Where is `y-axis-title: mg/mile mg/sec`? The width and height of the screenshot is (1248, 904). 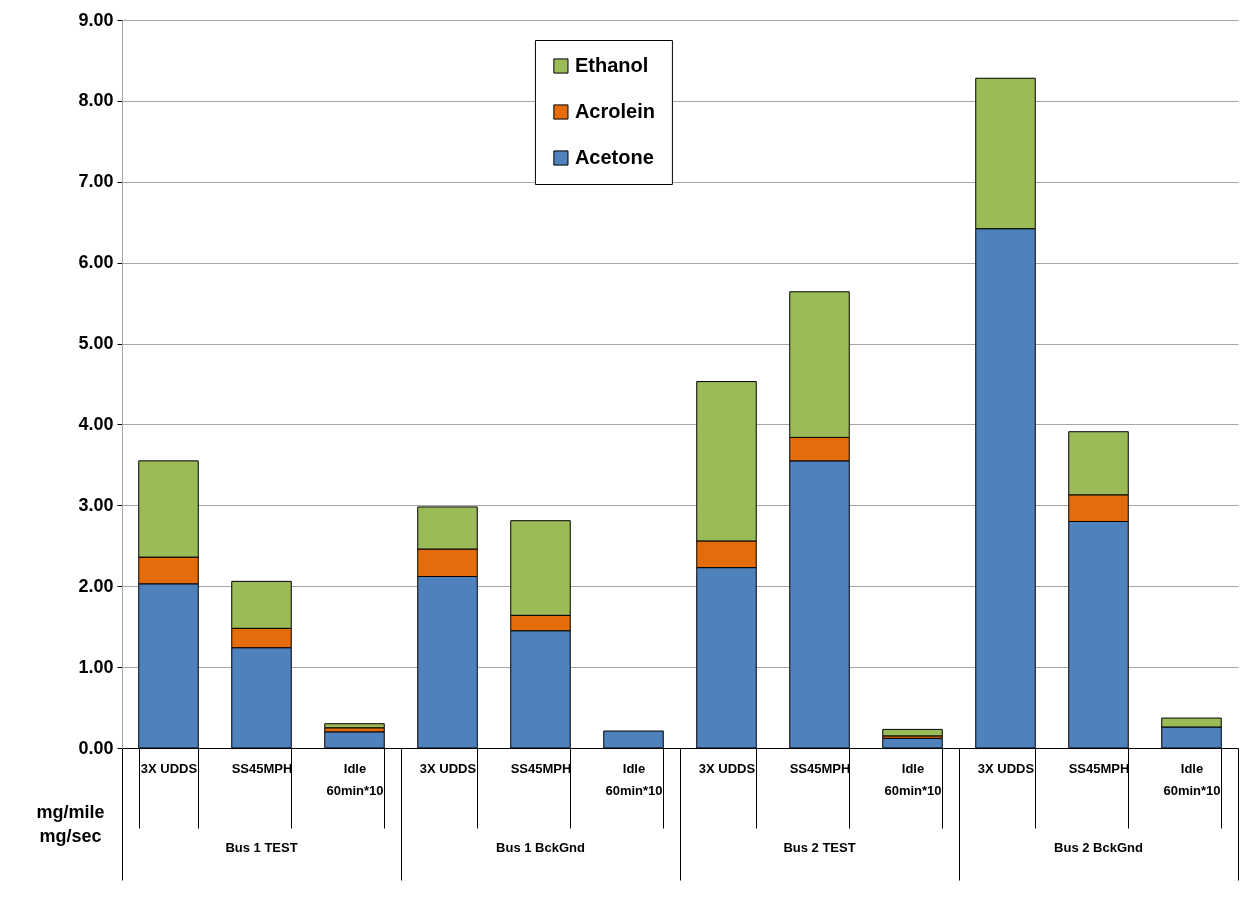 y-axis-title: mg/mile mg/sec is located at coordinates (70, 823).